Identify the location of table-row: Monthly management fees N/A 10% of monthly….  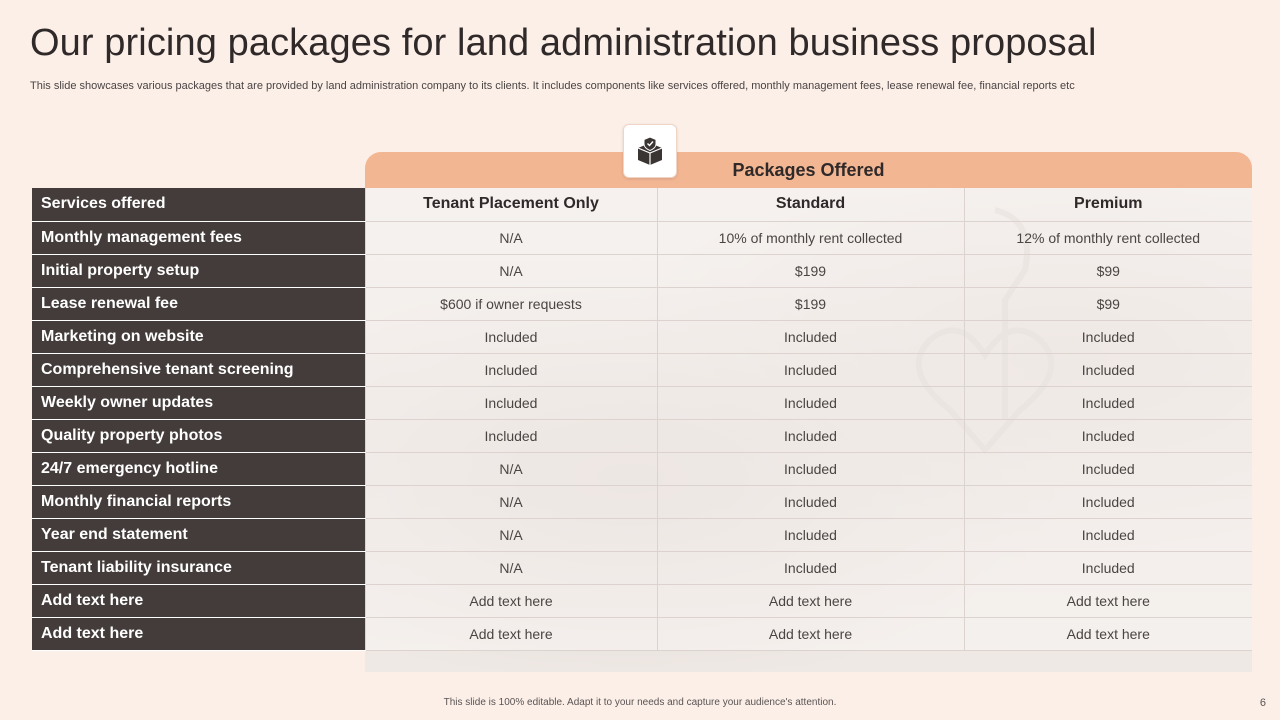
(642, 238).